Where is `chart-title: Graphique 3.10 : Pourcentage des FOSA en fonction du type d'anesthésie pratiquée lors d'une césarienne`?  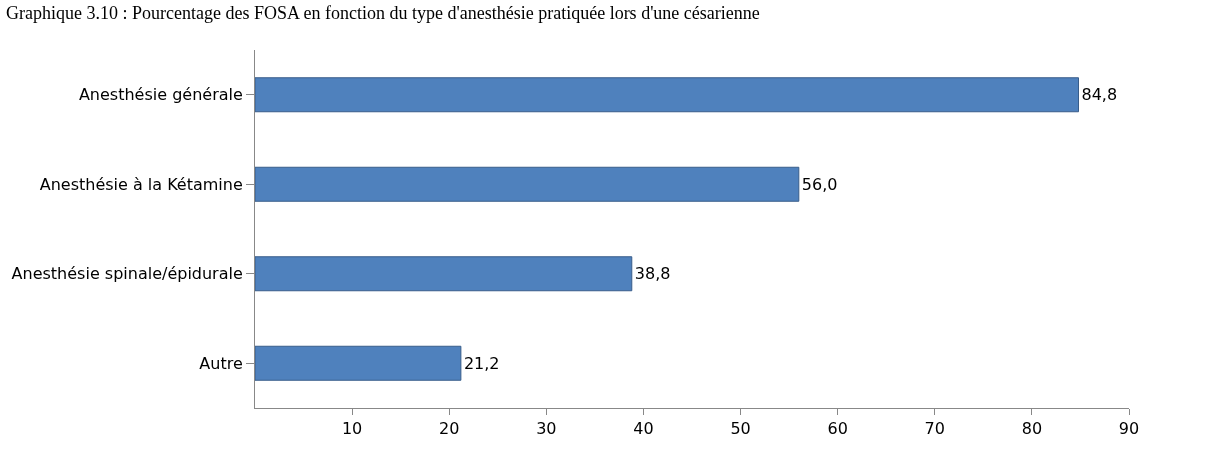
chart-title: Graphique 3.10 : Pourcentage des FOSA en fonction du type d'anesthésie pratiquée lors d'une césarienne is located at coordinates (383, 13).